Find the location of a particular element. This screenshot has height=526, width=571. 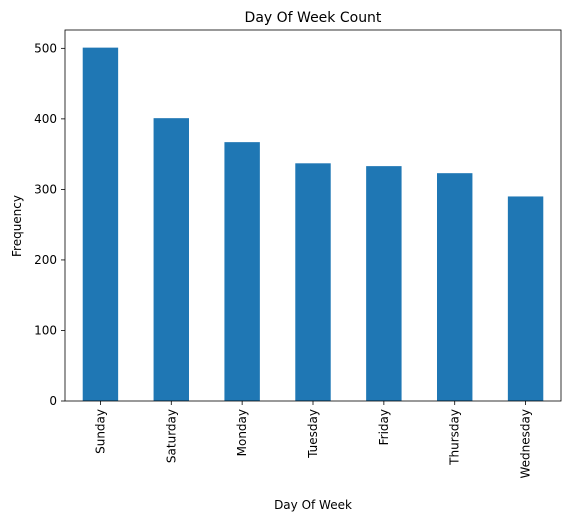

x-tick-label-monday: Monday is located at coordinates (242, 432).